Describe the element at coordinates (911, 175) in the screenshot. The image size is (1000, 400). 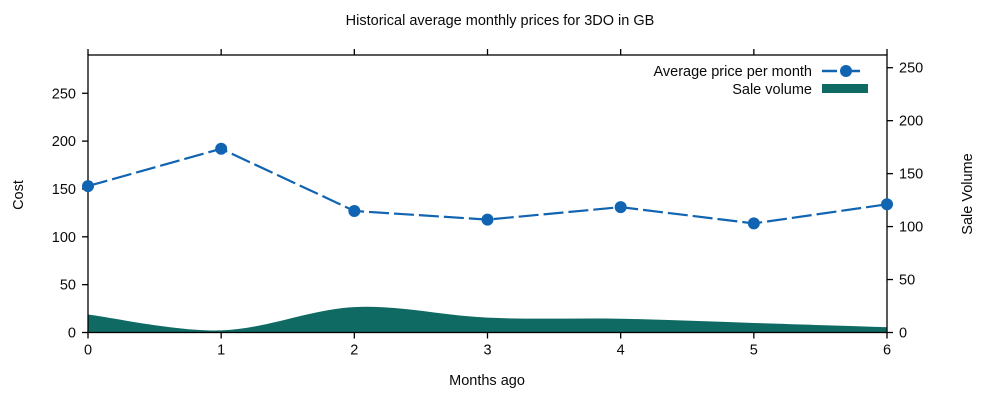
I see `y2-tick-label: 150` at that location.